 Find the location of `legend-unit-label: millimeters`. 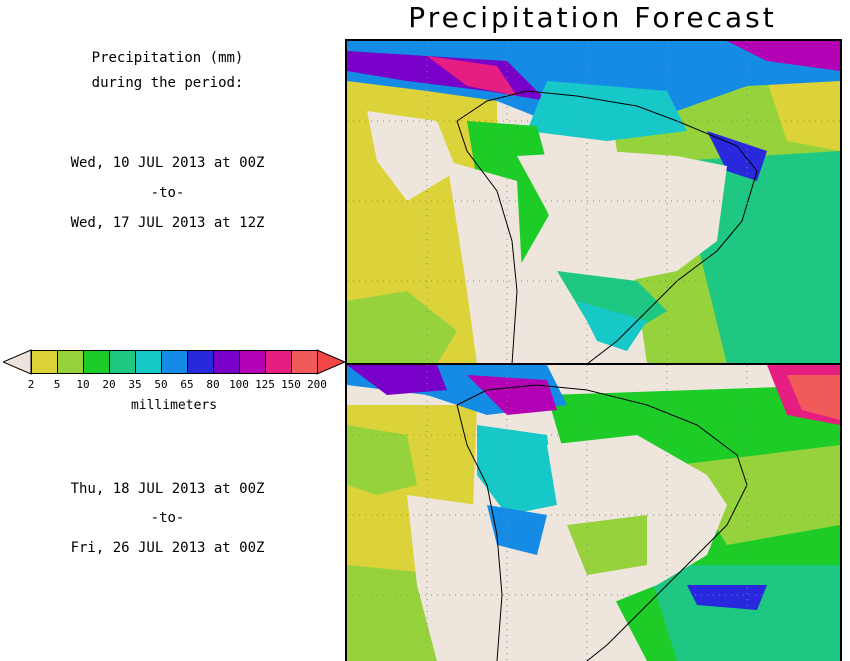

legend-unit-label: millimeters is located at coordinates (174, 405).